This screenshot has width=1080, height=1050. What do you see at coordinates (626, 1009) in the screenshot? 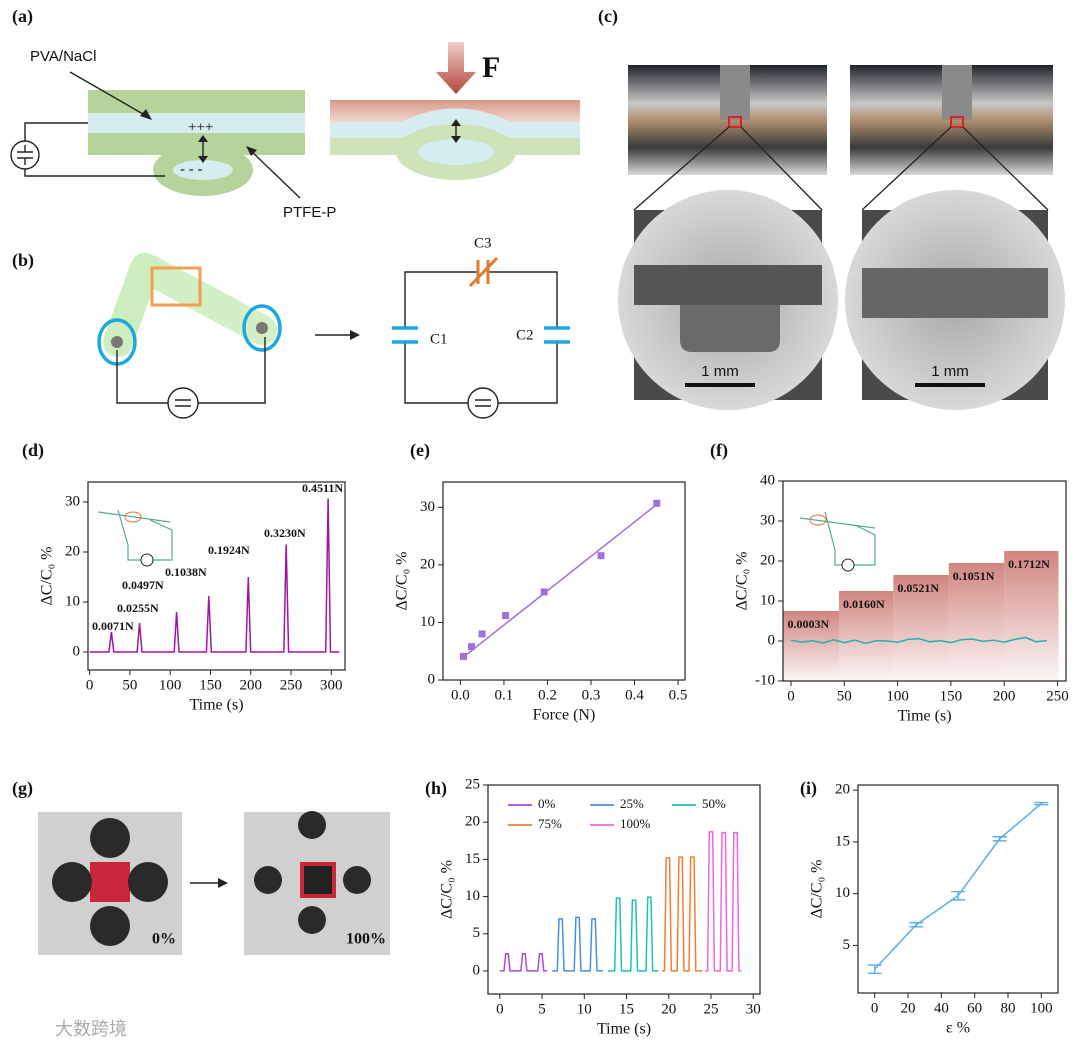
I see `x-tick-label: 15` at bounding box center [626, 1009].